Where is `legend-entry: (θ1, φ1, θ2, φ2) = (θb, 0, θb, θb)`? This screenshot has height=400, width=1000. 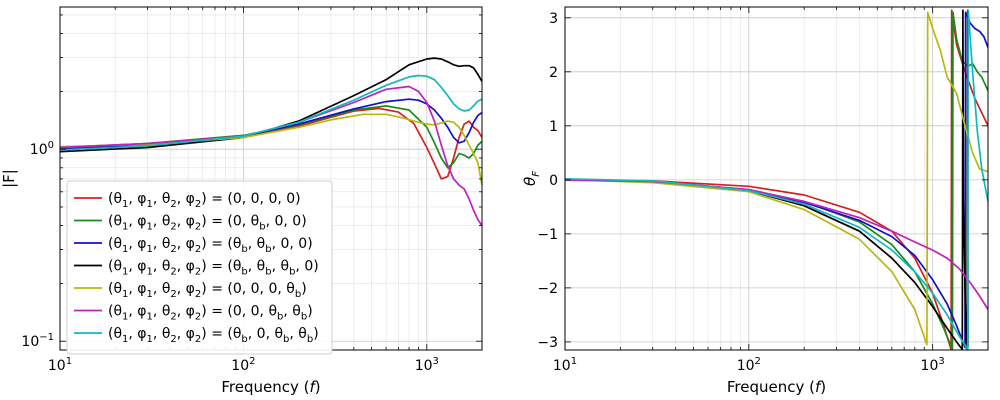 legend-entry: (θ1, φ1, θ2, φ2) = (θb, 0, θb, θb) is located at coordinates (196, 335).